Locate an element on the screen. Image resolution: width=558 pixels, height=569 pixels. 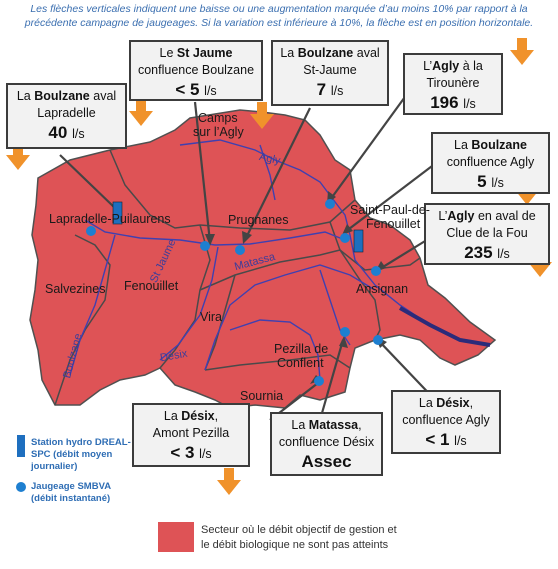
station-box-desix-agly: La Désix, confluence Agly < 1 l/s is located at coordinates (446, 422).